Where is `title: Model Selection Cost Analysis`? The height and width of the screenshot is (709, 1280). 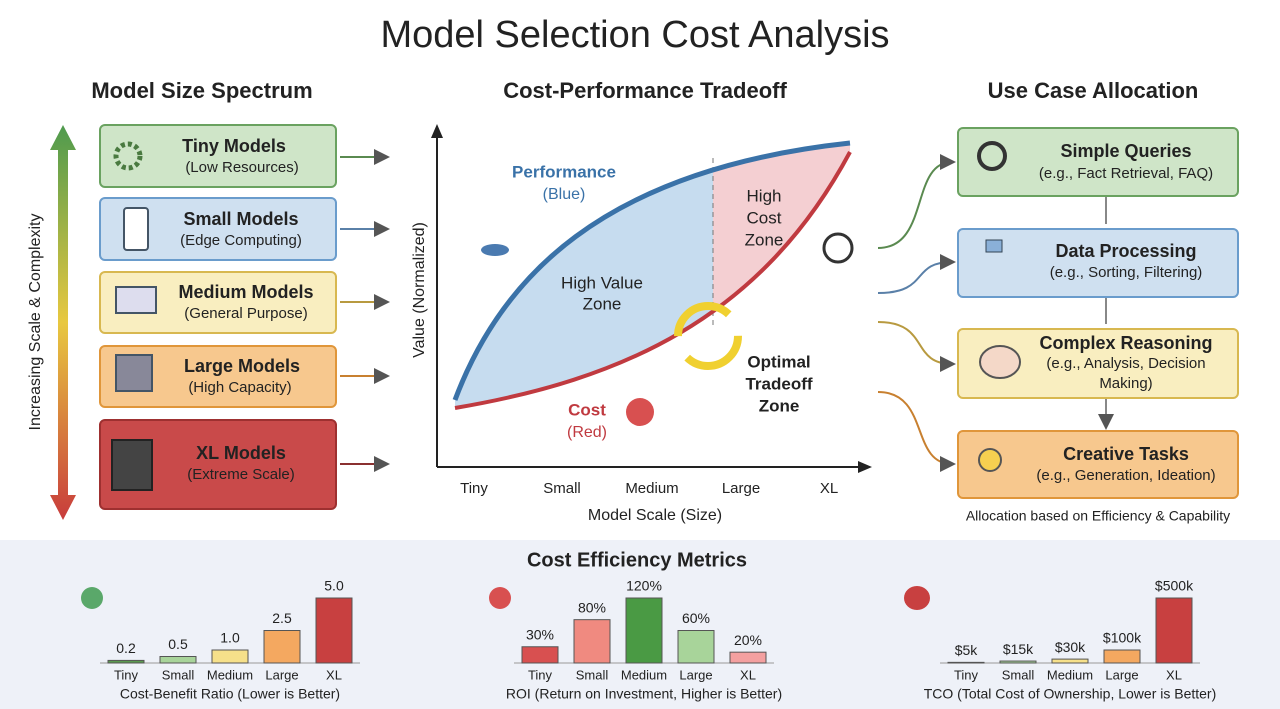
title: Model Selection Cost Analysis is located at coordinates (634, 35).